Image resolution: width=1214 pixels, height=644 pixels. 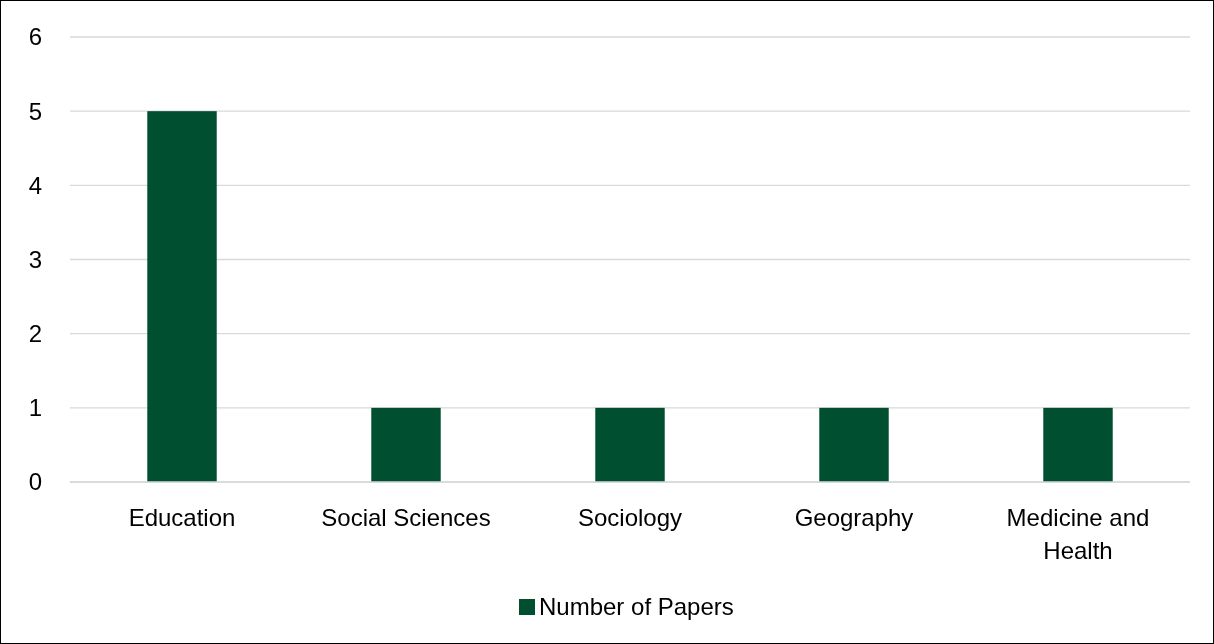 What do you see at coordinates (35, 185) in the screenshot?
I see `y-tick-label: 4` at bounding box center [35, 185].